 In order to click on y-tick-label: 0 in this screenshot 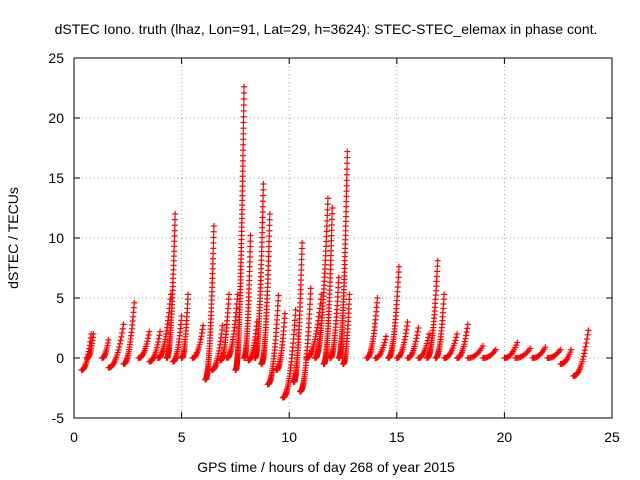, I will do `click(60, 358)`.